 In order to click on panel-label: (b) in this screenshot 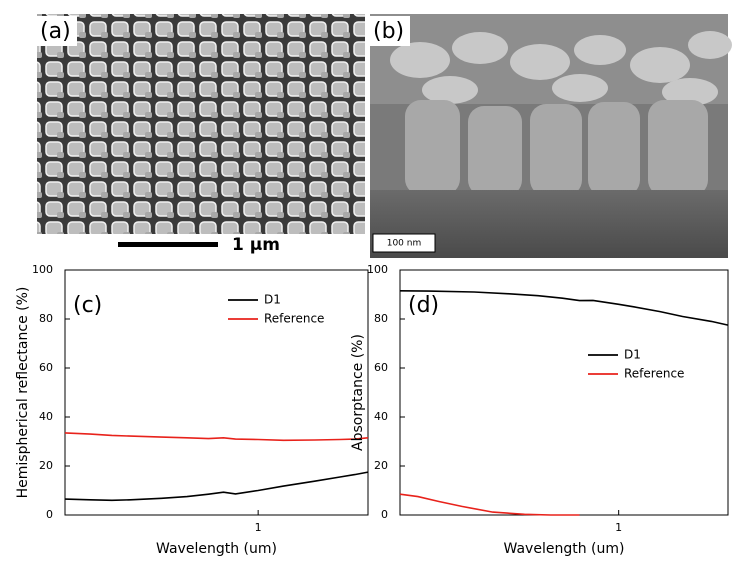, I will do `click(388, 31)`.